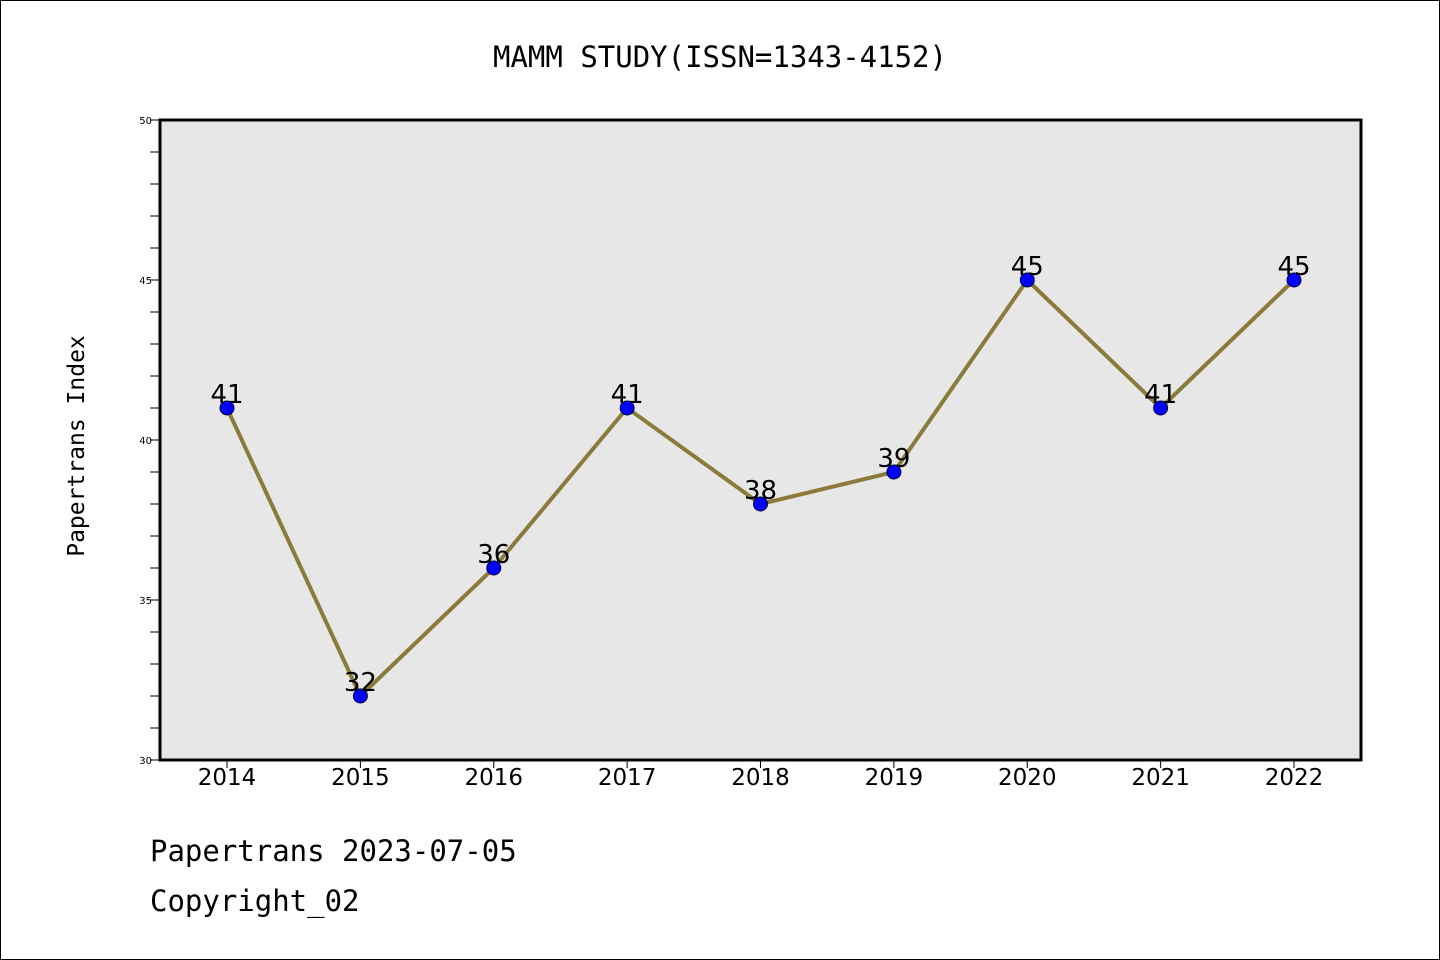 This screenshot has width=1440, height=960. What do you see at coordinates (894, 778) in the screenshot?
I see `x-tick-label: 2019` at bounding box center [894, 778].